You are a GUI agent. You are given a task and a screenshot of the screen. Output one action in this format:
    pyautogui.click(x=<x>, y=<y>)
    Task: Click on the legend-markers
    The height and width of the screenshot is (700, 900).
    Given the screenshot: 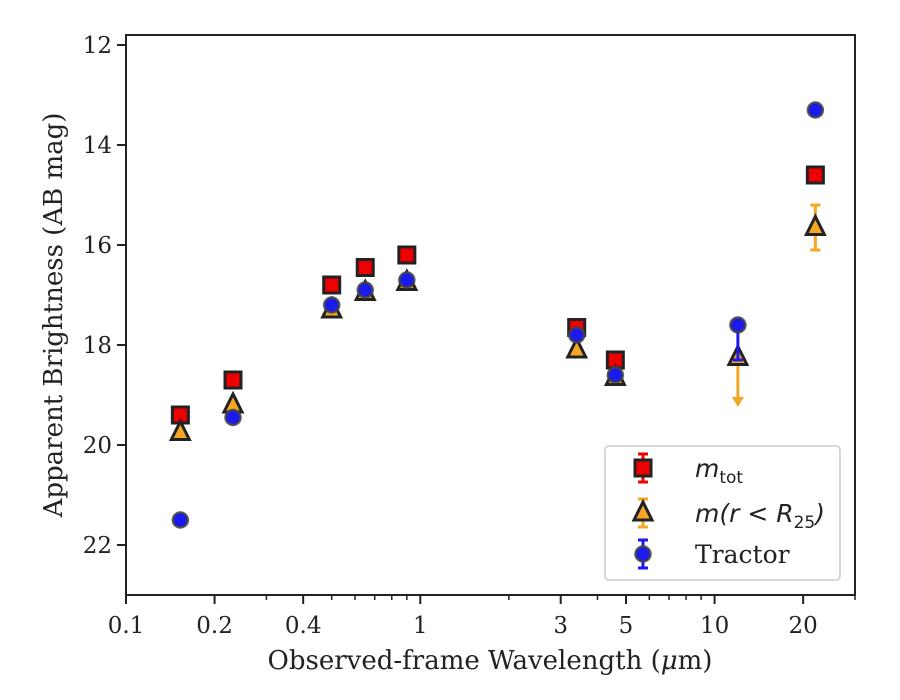 What is the action you would take?
    pyautogui.click(x=643, y=511)
    